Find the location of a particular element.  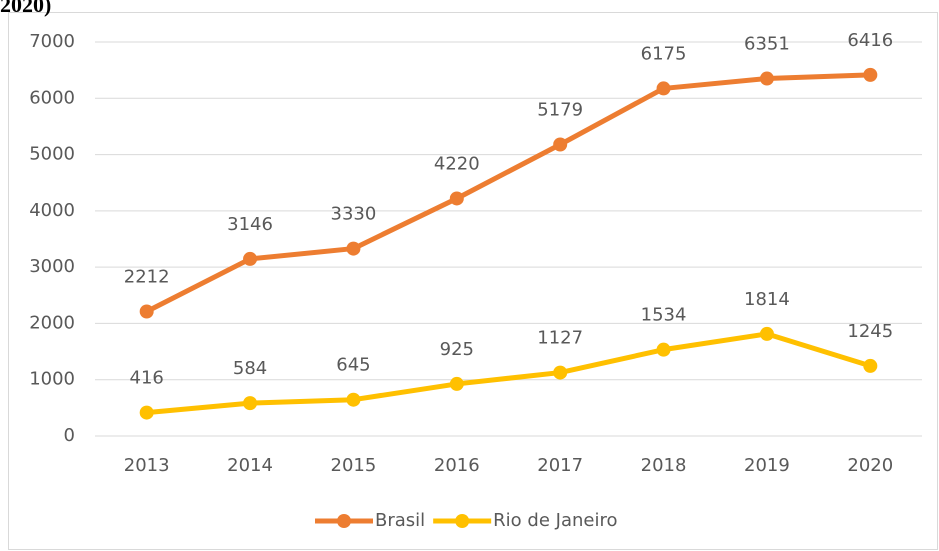

x-tick-label: 2017 is located at coordinates (560, 465).